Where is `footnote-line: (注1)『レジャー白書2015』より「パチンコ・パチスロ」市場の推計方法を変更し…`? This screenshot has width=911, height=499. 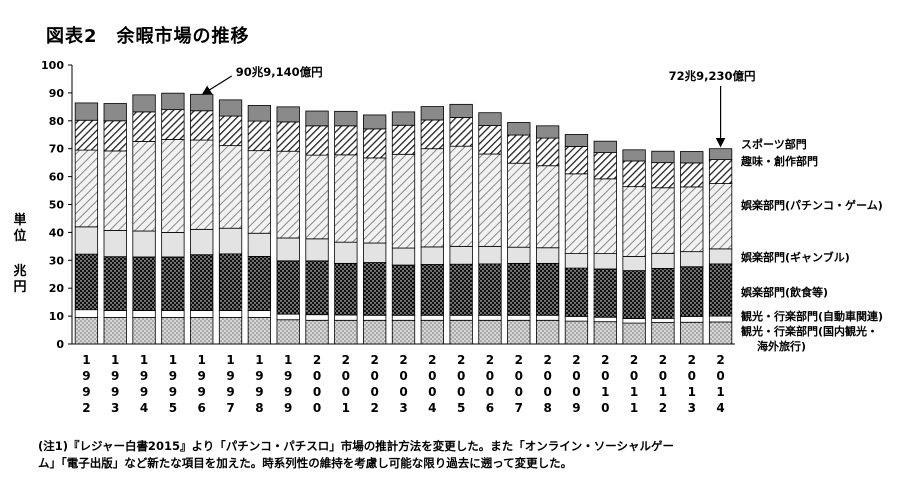 footnote-line: (注1)『レジャー白書2015』より「パチンコ・パチスロ」市場の推計方法を変更し… is located at coordinates (356, 446).